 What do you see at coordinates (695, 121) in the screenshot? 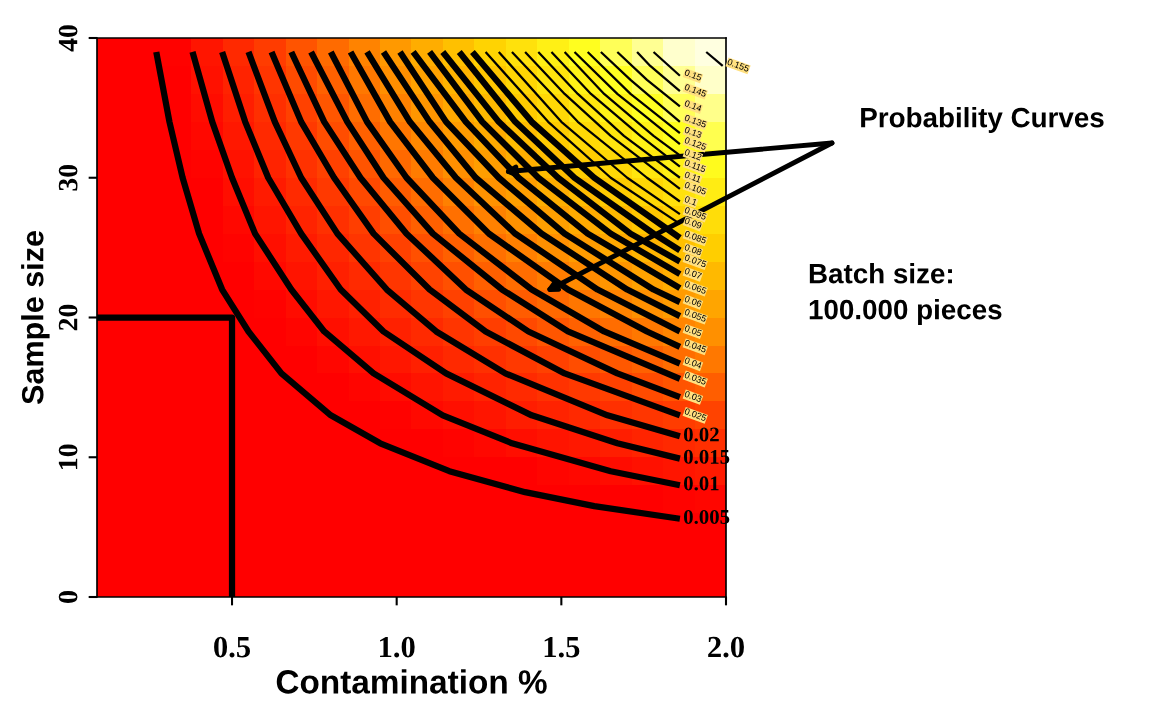
I see `text: 0.135` at bounding box center [695, 121].